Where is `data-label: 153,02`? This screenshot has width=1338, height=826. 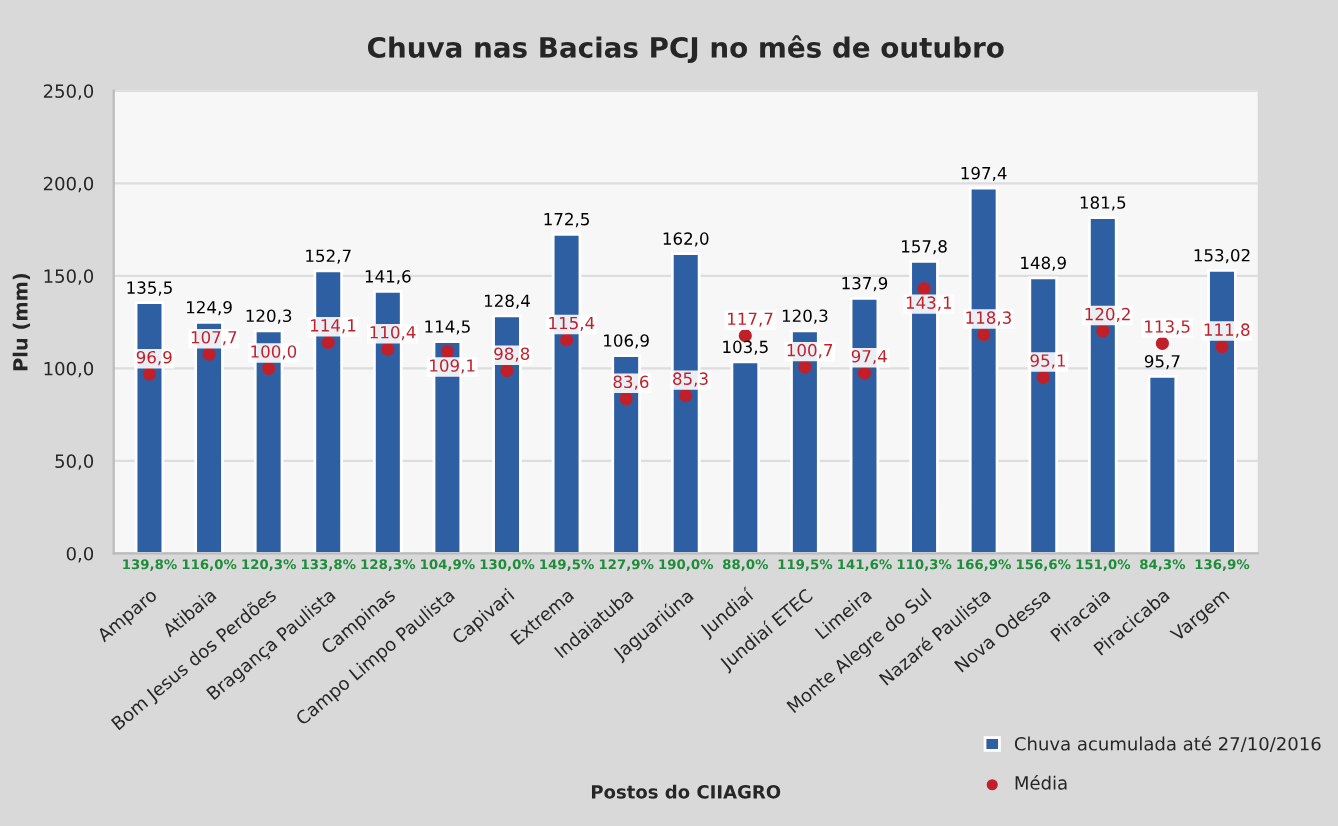
data-label: 153,02 is located at coordinates (1222, 256).